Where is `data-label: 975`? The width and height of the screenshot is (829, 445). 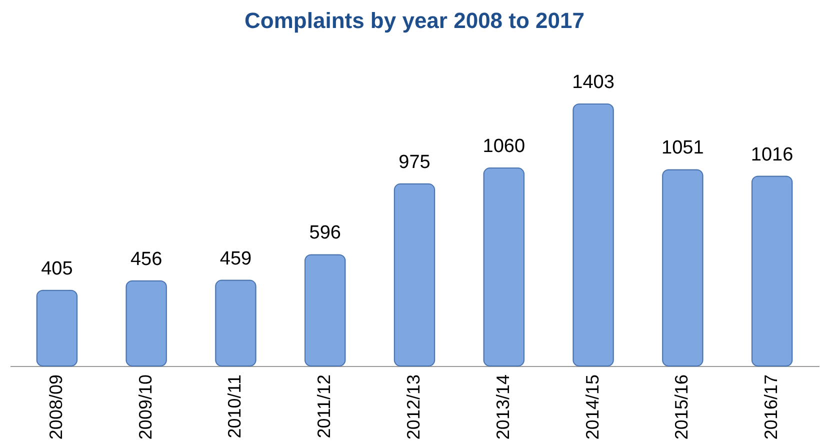 data-label: 975 is located at coordinates (414, 162).